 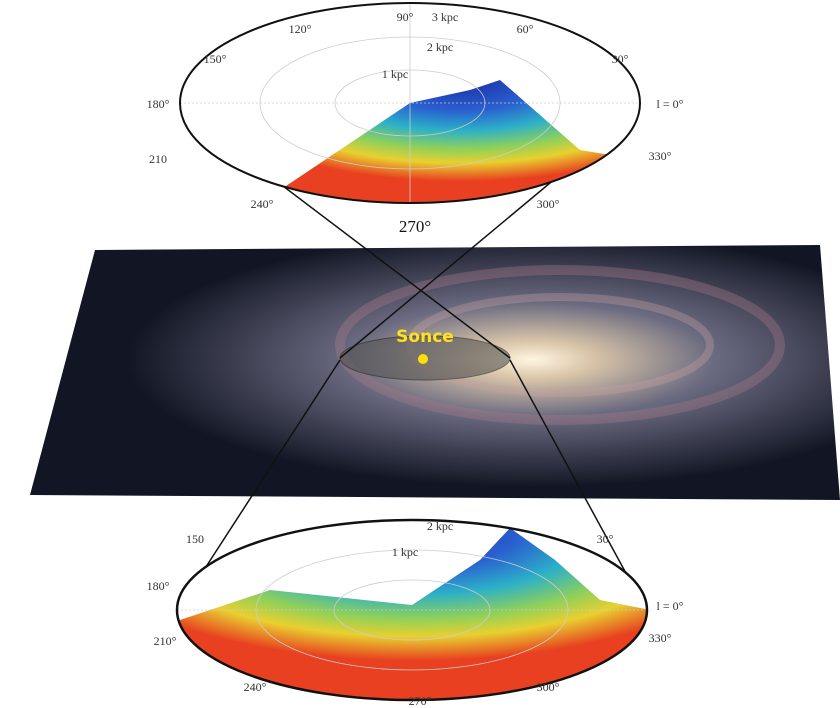 I want to click on polar-frame-bottom, so click(x=412, y=610).